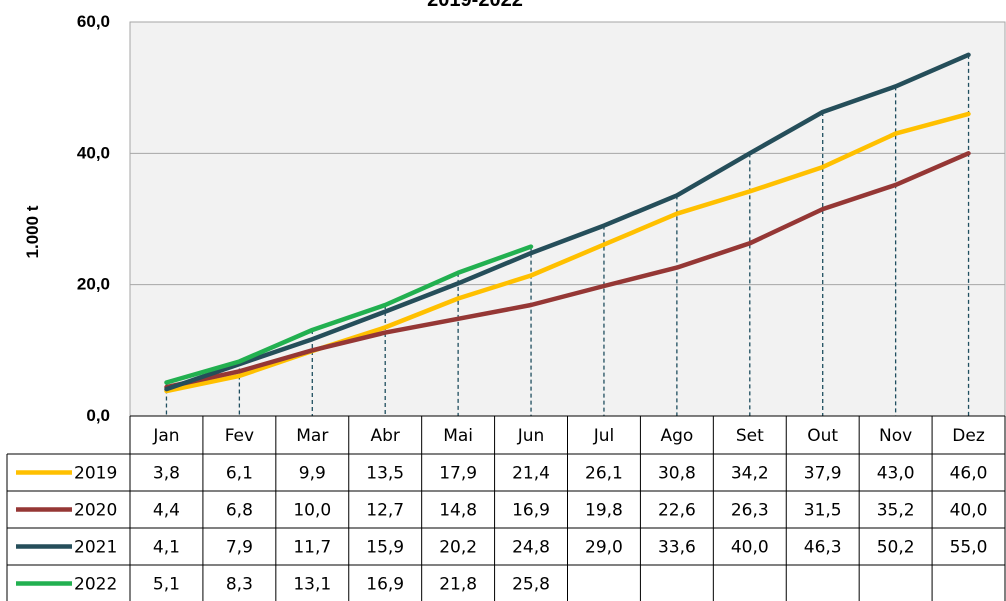  Describe the element at coordinates (458, 548) in the screenshot. I see `table-cell: 20,2` at that location.